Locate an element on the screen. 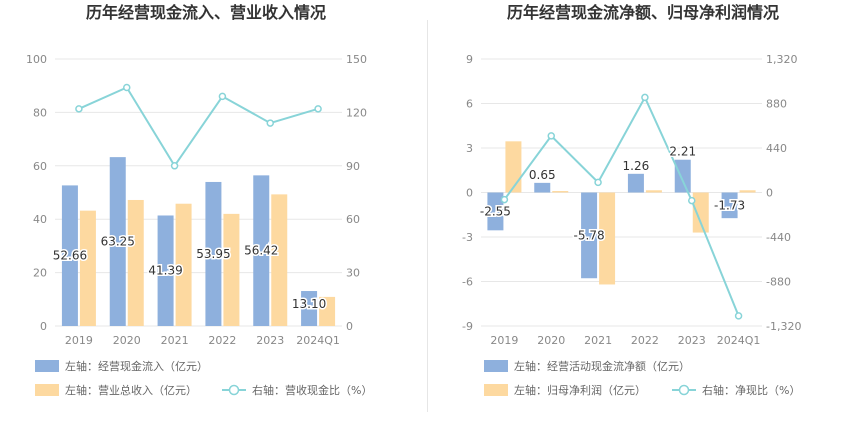  chart2-right-tick-label: 0 is located at coordinates (769, 193).